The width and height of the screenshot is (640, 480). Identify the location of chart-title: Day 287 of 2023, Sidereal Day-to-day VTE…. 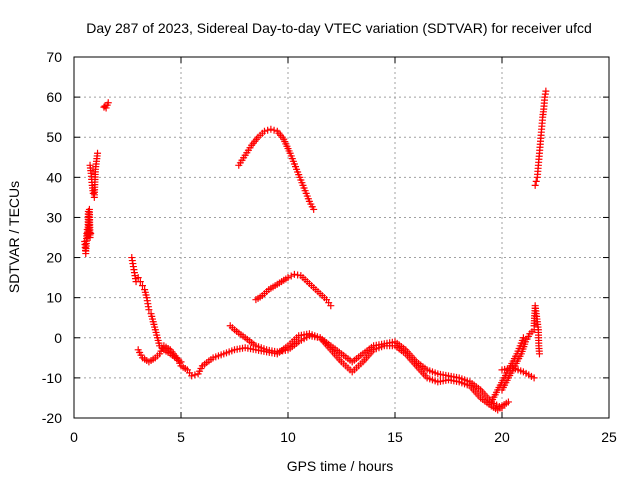
(339, 28).